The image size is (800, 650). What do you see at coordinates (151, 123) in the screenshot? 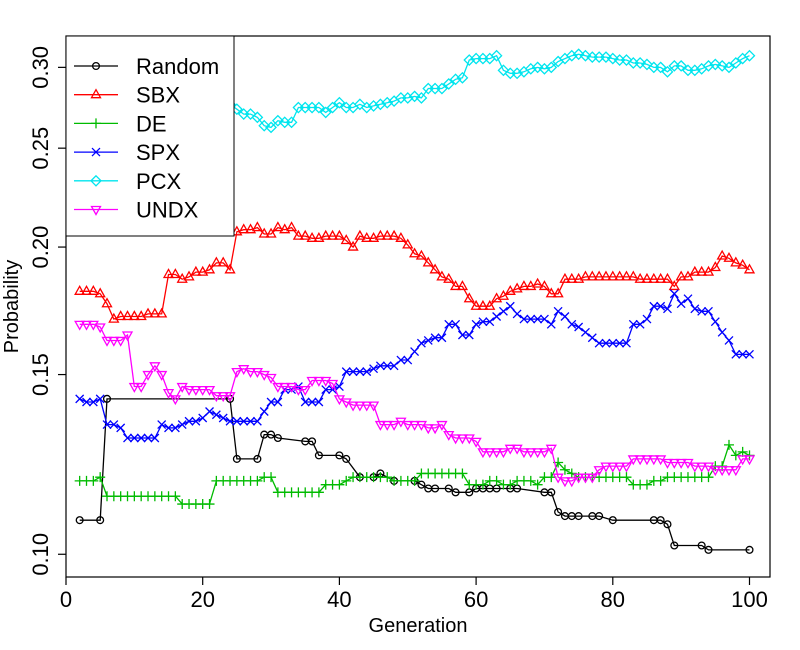
I see `legend-label: DE` at bounding box center [151, 123].